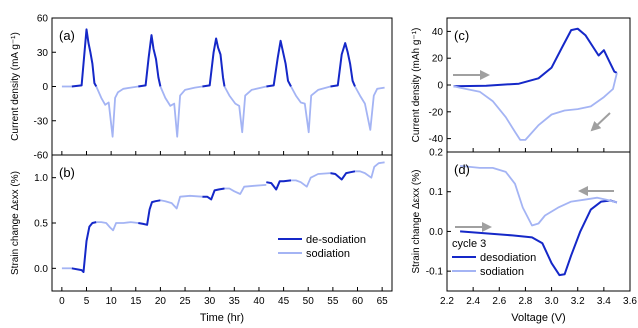 This screenshot has width=638, height=328. Describe the element at coordinates (41, 121) in the screenshot. I see `panel-a-ytick-label: -30` at that location.